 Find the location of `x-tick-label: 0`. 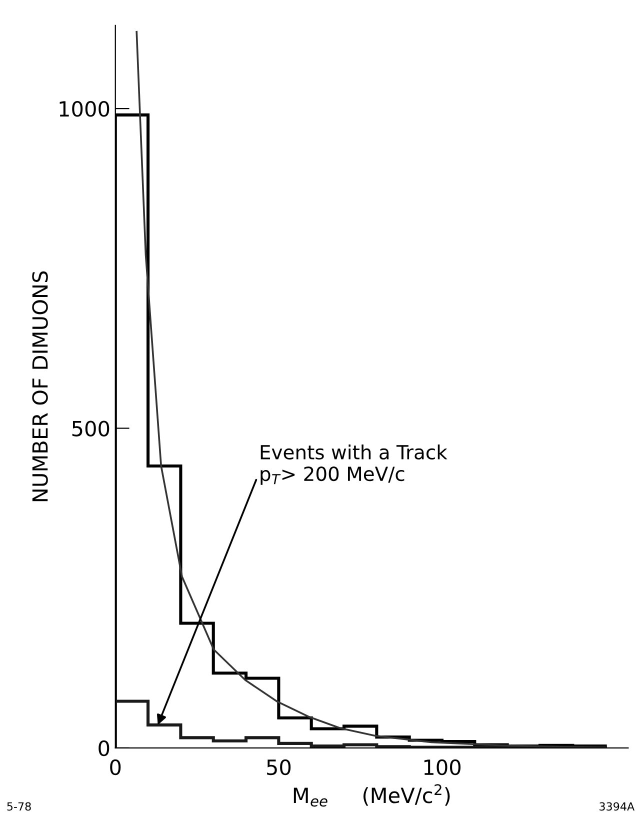

x-tick-label: 0 is located at coordinates (115, 767).